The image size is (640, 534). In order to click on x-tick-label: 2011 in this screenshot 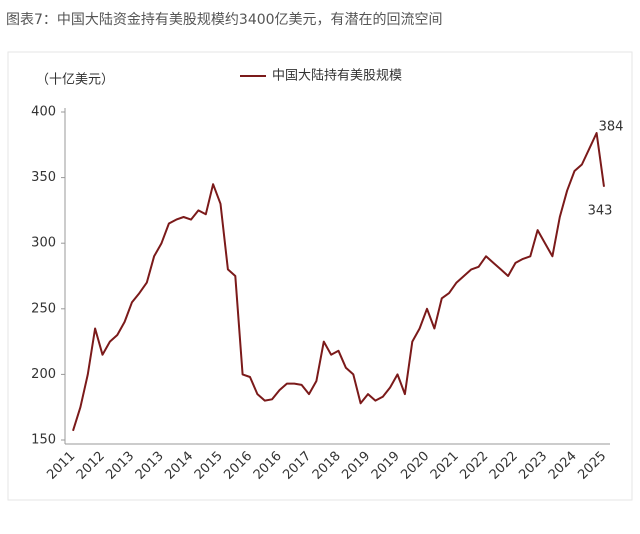, I will do `click(61, 466)`.